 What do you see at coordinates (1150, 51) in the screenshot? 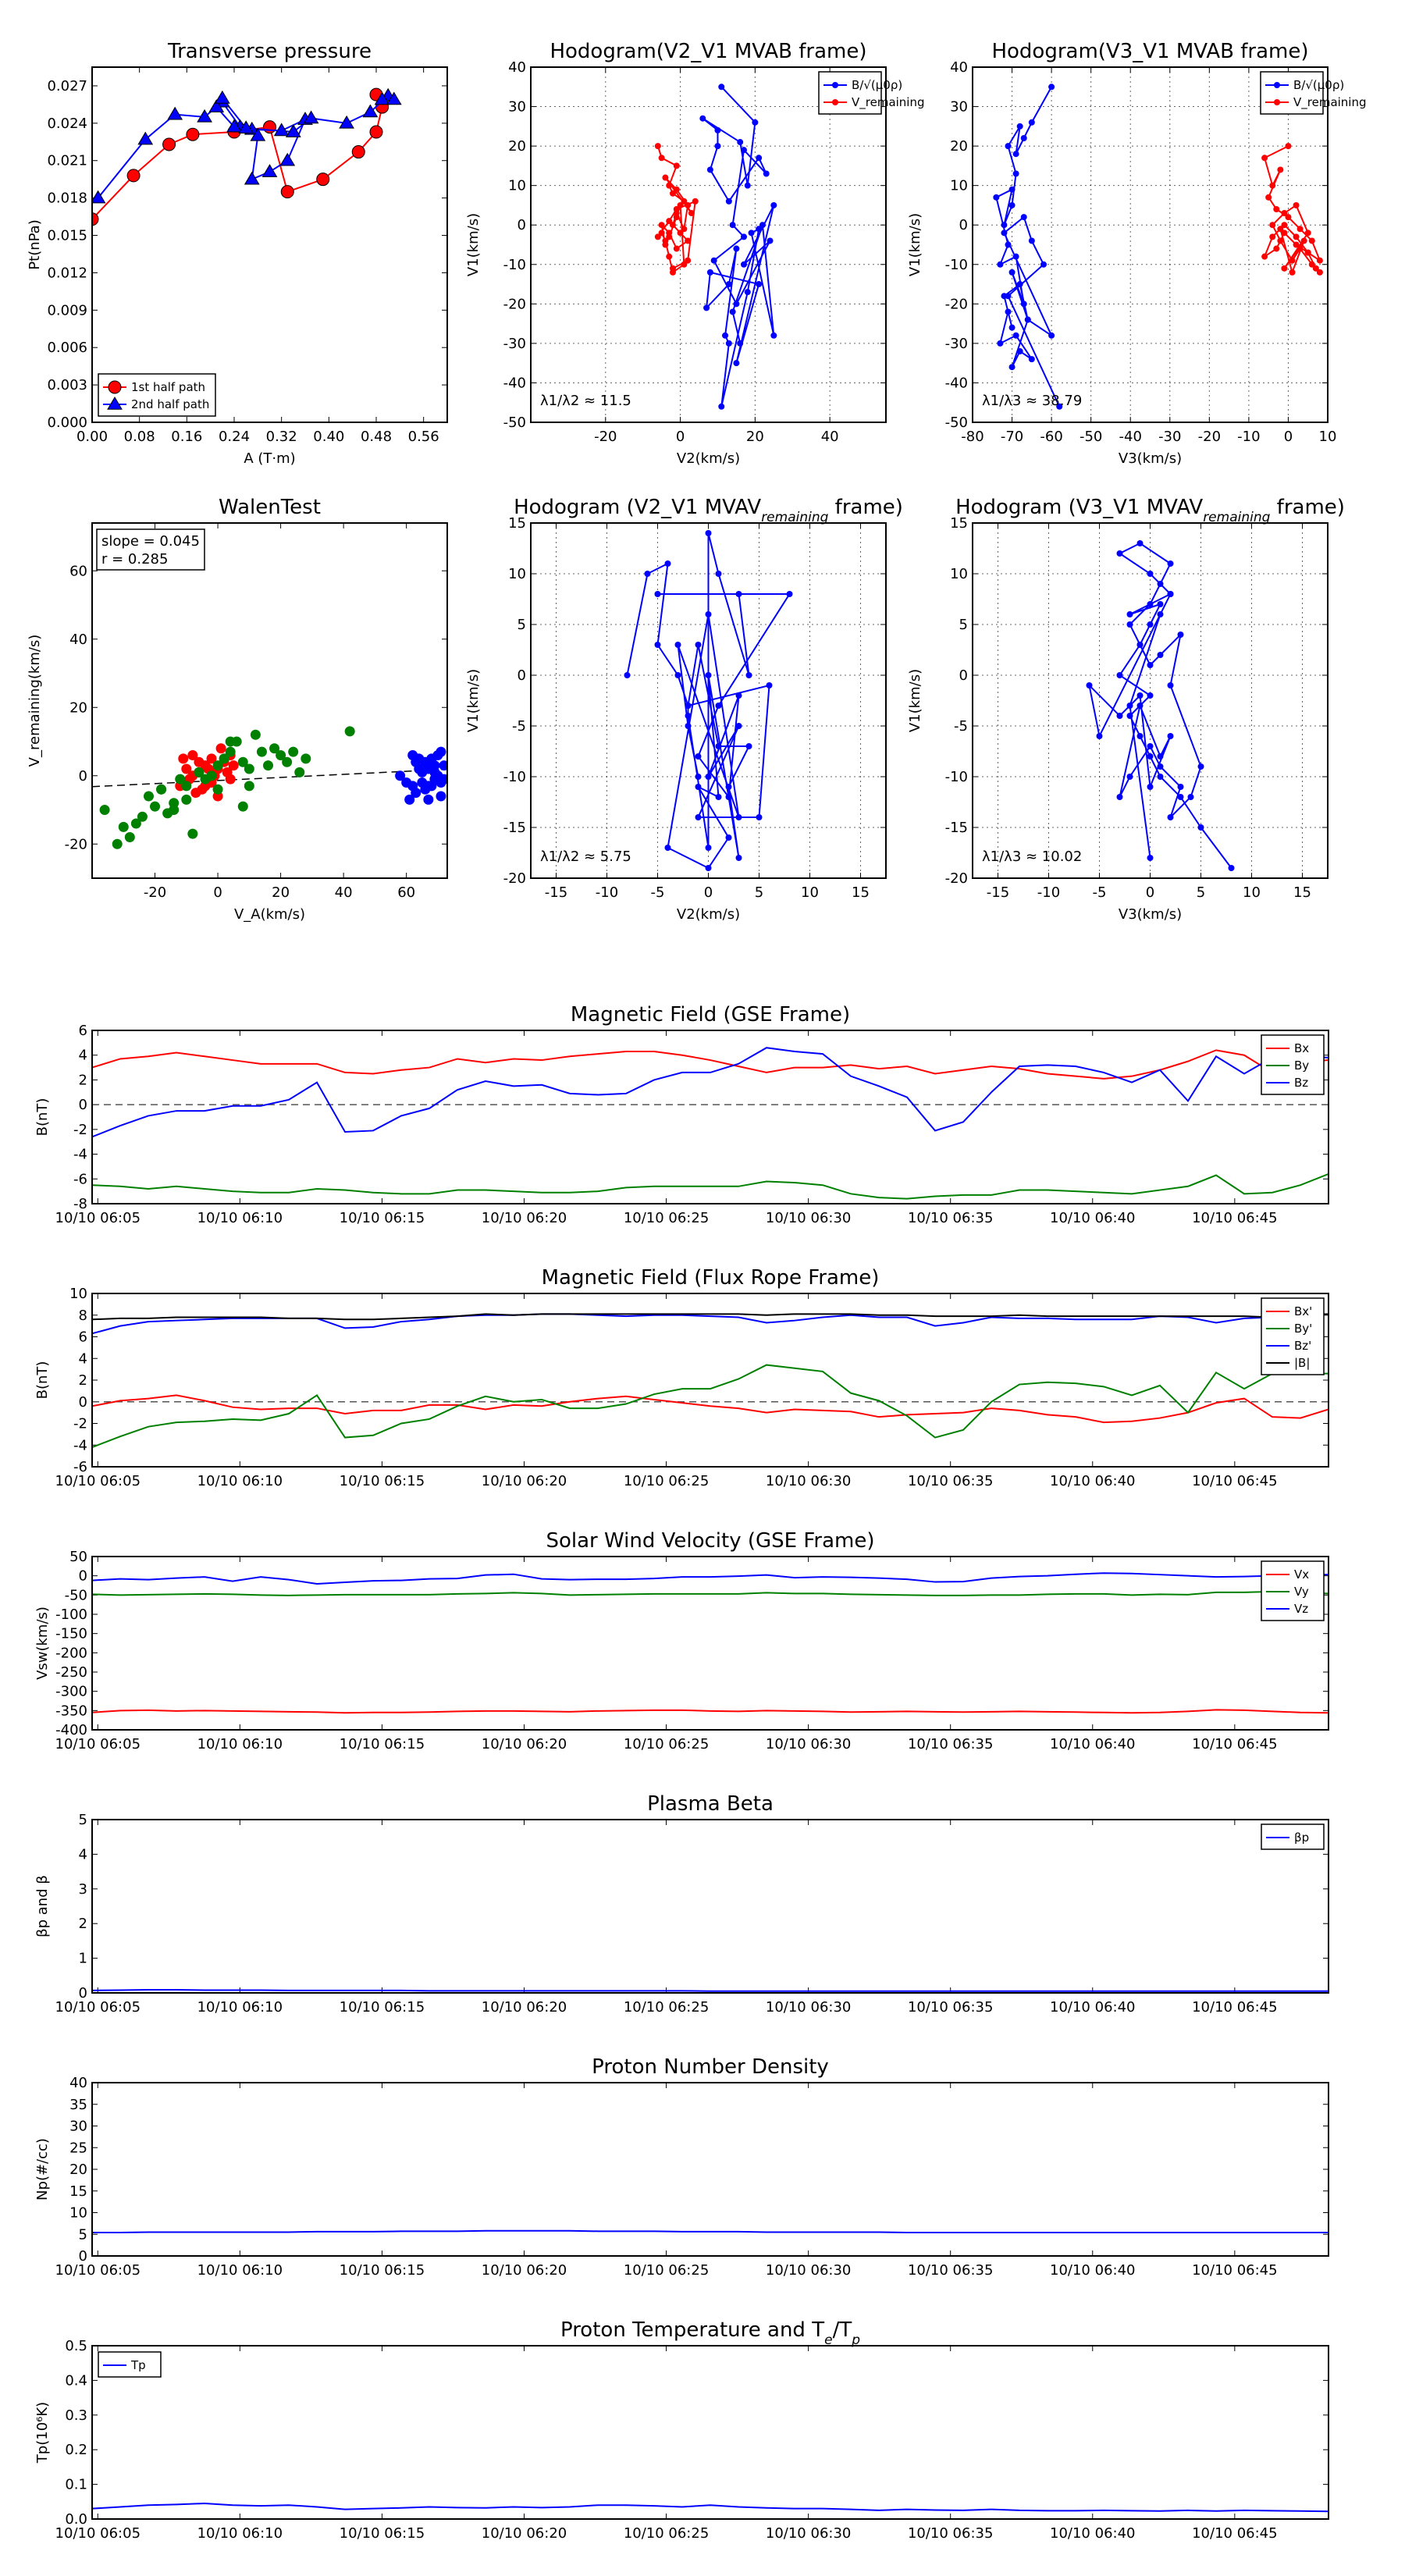
I see `chart-title-text: Hodogram(V3_V1 MVAB frame)` at bounding box center [1150, 51].